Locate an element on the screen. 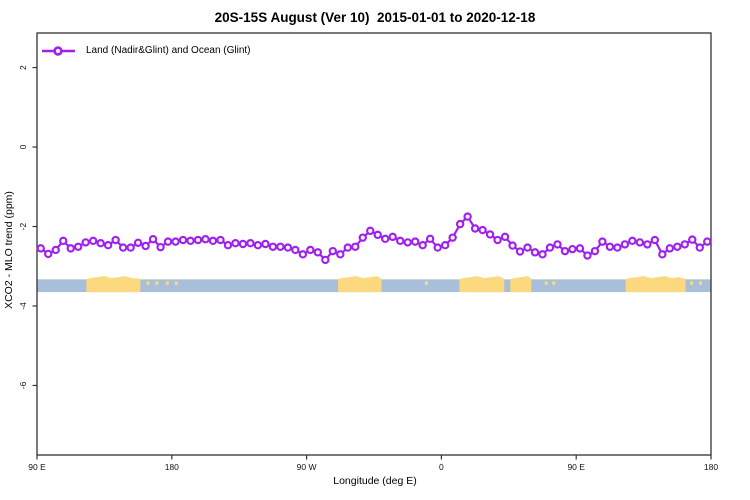  y-tick-label: 0 is located at coordinates (23, 146).